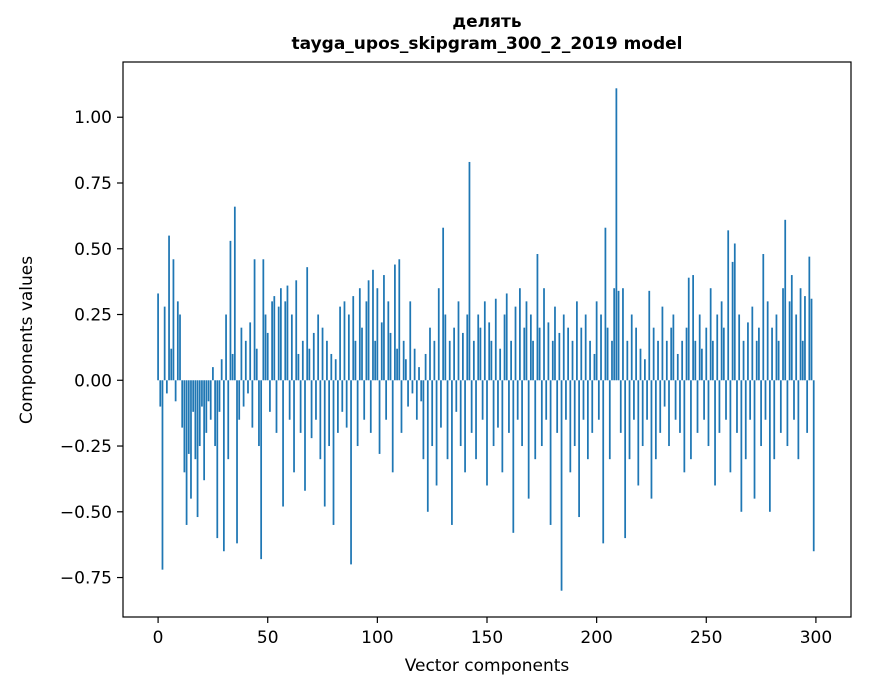 The image size is (880, 696). I want to click on y-tick-label: 0.75, so click(93, 184).